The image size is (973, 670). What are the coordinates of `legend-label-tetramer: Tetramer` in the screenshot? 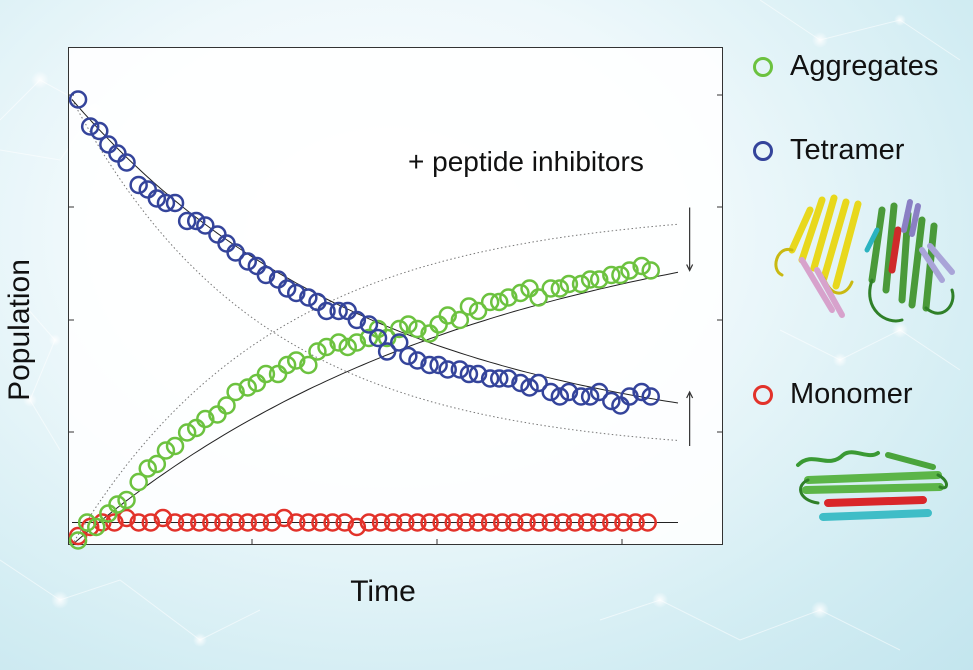 It's located at (847, 150).